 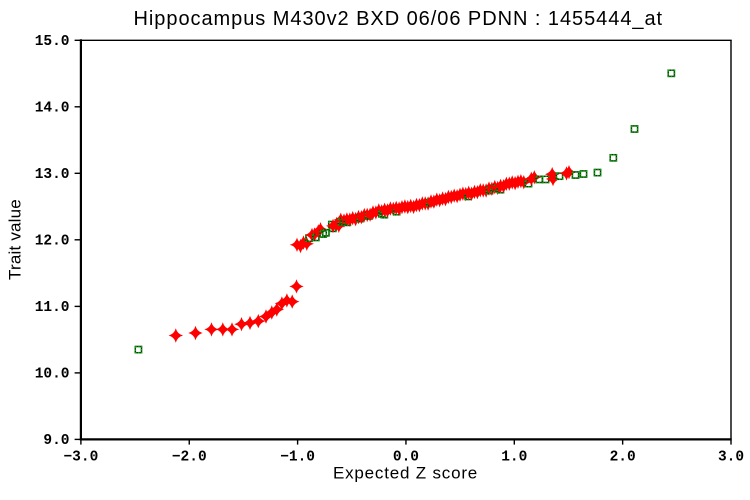 I want to click on svg-text: 14.0, so click(x=52, y=109).